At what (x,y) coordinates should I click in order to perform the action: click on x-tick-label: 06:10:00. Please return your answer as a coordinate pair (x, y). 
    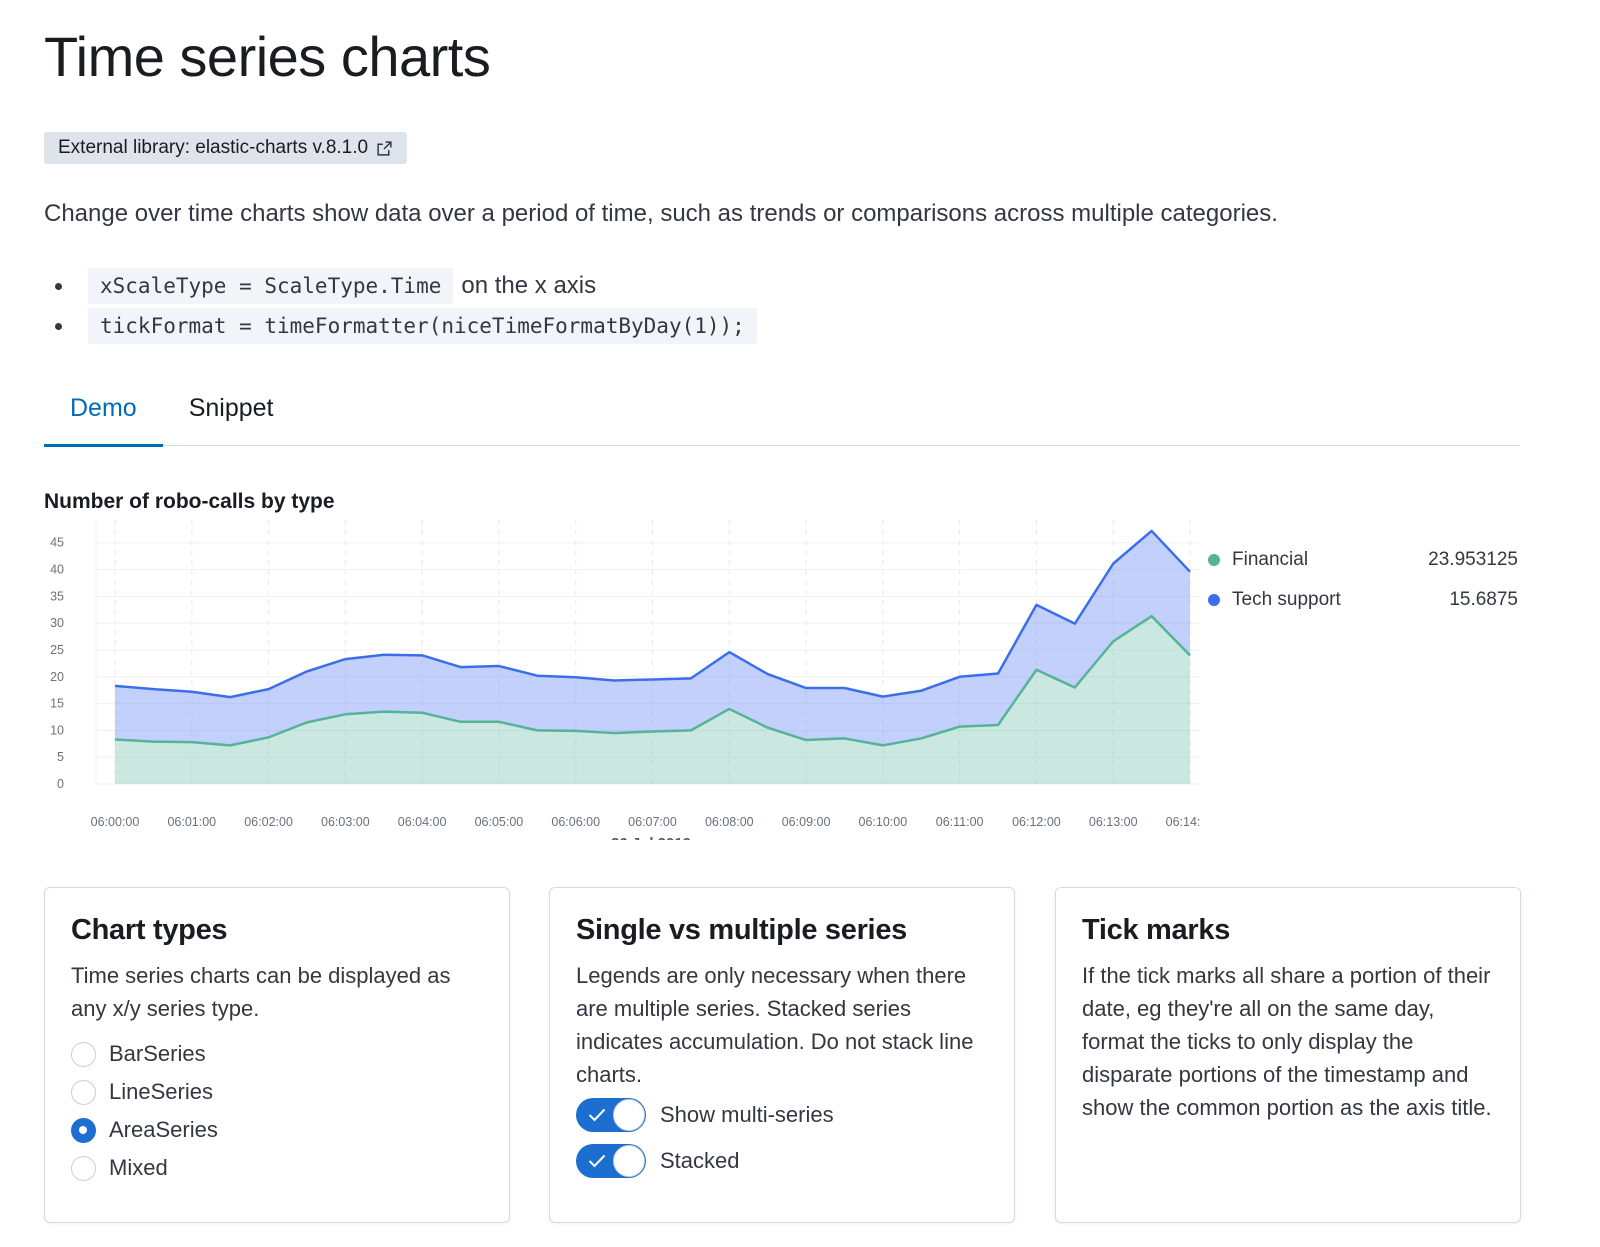
    Looking at the image, I should click on (883, 822).